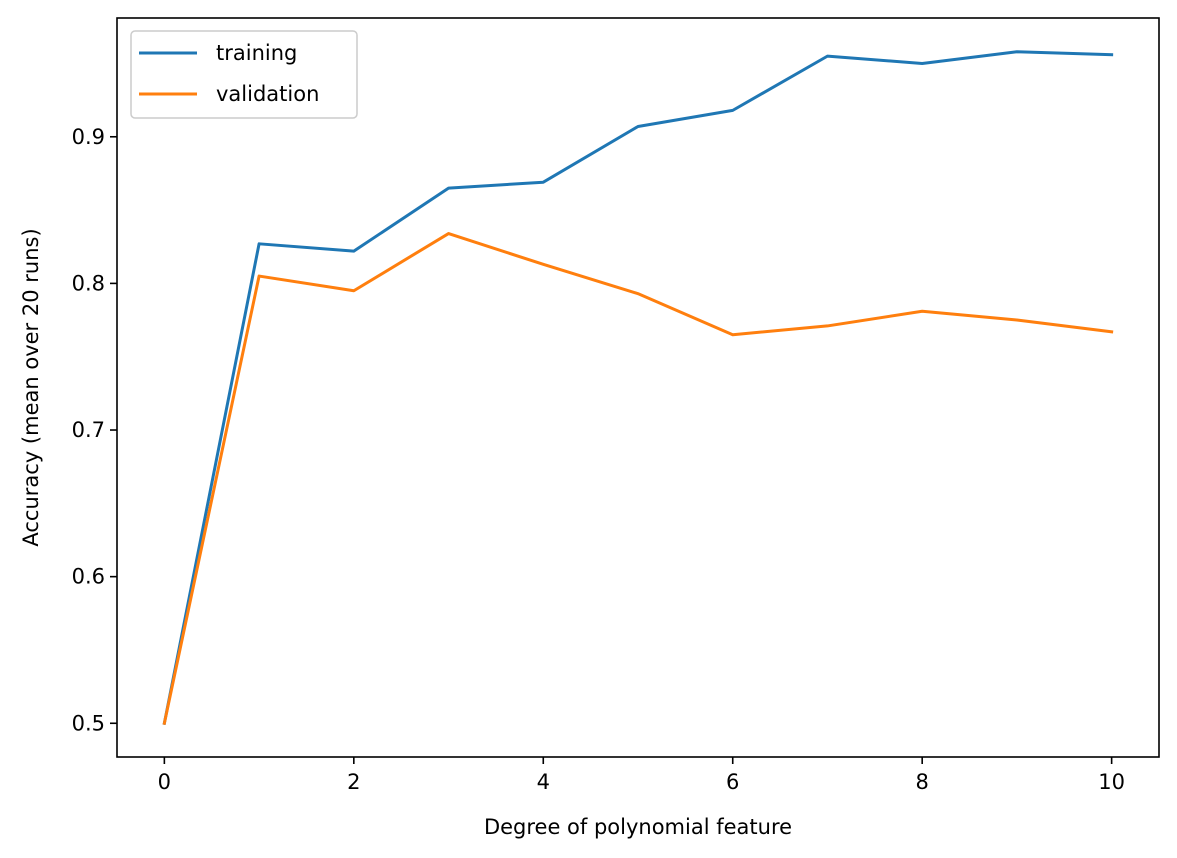  I want to click on x-axis-ticks: 0 2 4 6 8 10, so click(641, 775).